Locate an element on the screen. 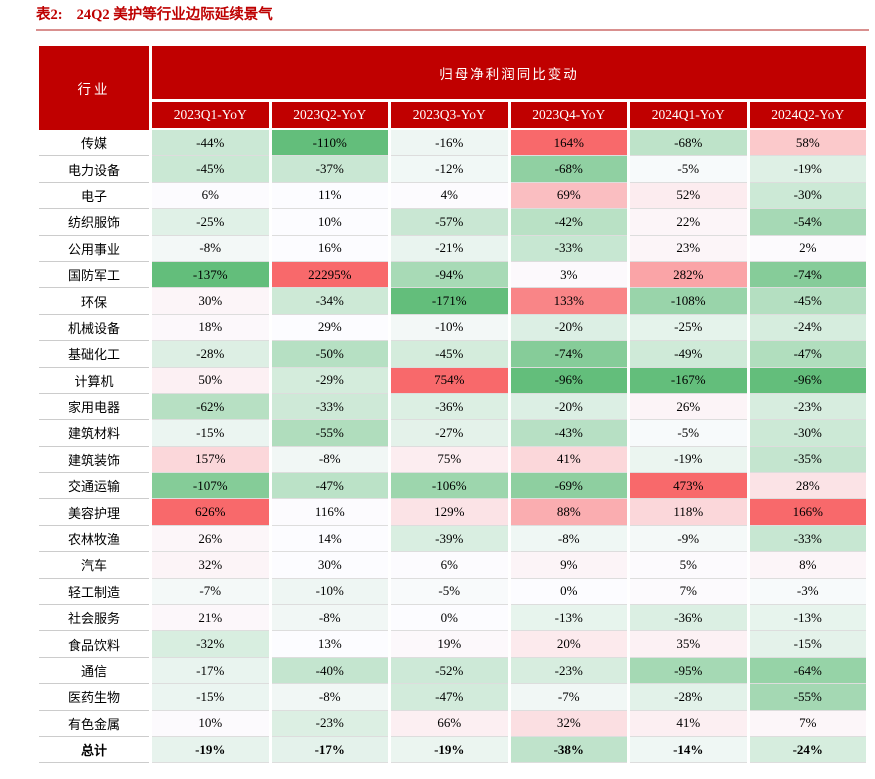 This screenshot has height=779, width=875. value-cell: 66% is located at coordinates (449, 723).